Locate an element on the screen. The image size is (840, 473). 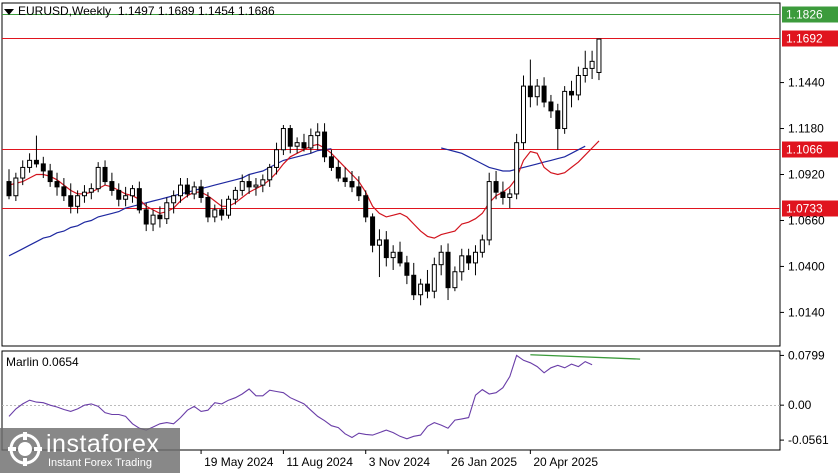
time-tick-label-1: 11 Aug 2024 is located at coordinates (319, 462).